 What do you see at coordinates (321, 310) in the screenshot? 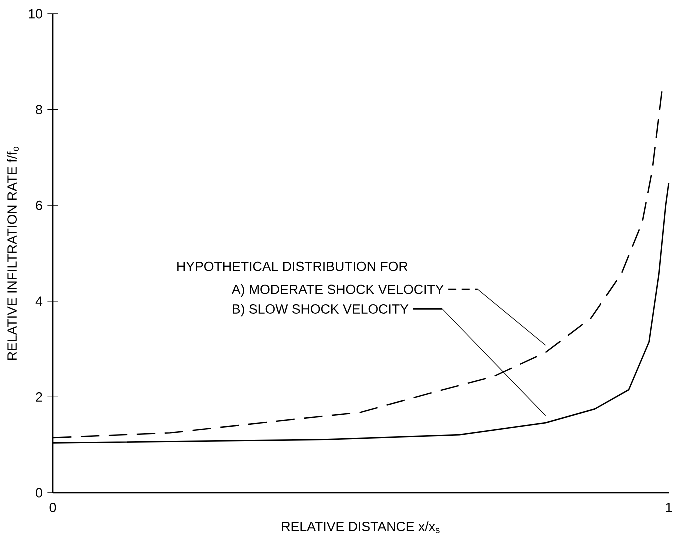
I see `legend-label: B) SLOW SHOCK VELOCITY` at bounding box center [321, 310].